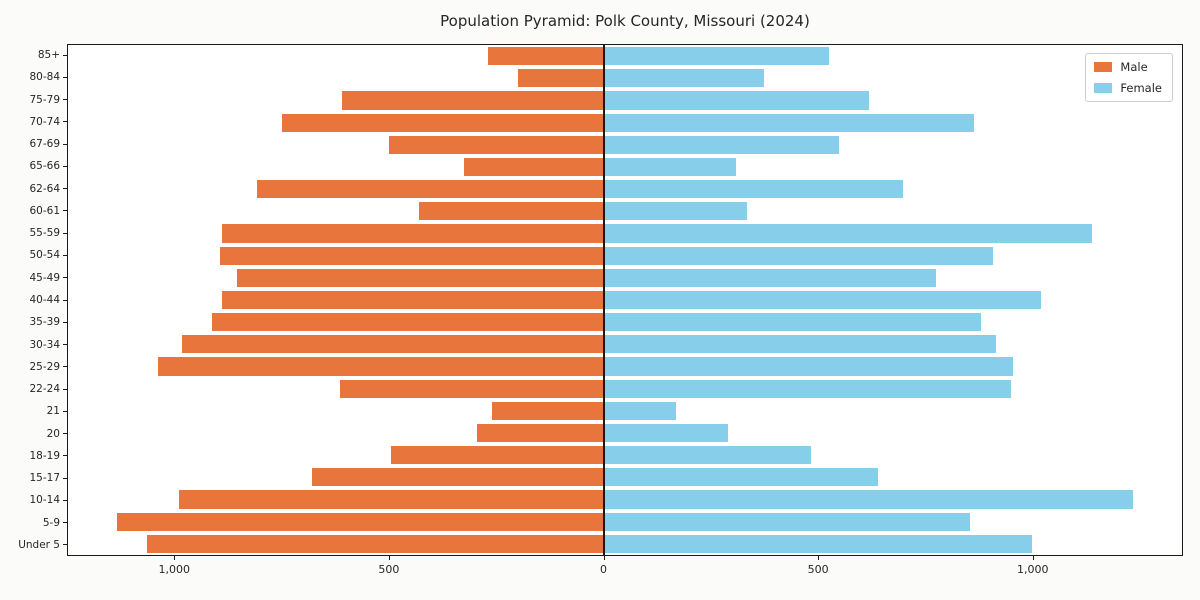 The image size is (1200, 600). I want to click on y-axis-tick-label: 65-66, so click(44, 166).